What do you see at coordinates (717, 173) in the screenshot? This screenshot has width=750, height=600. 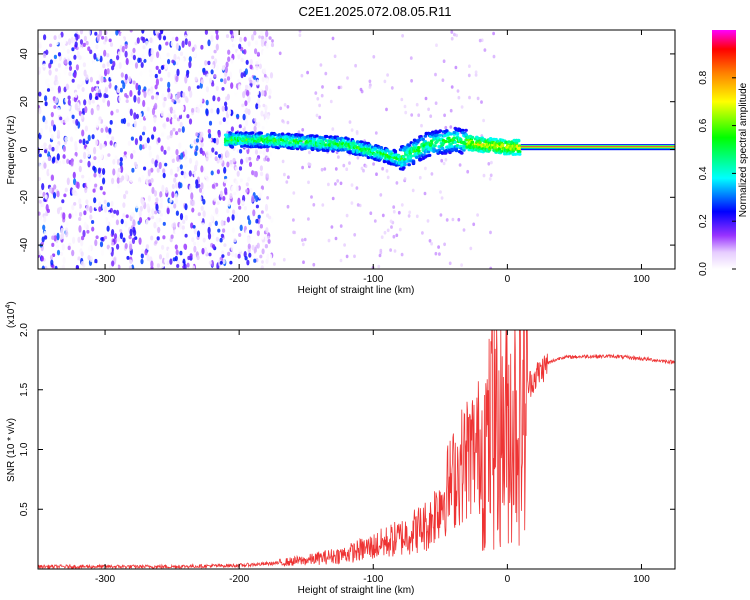 I see `colorbar-ticks: 0.0 0.2 0.4 0.6 0.8` at bounding box center [717, 173].